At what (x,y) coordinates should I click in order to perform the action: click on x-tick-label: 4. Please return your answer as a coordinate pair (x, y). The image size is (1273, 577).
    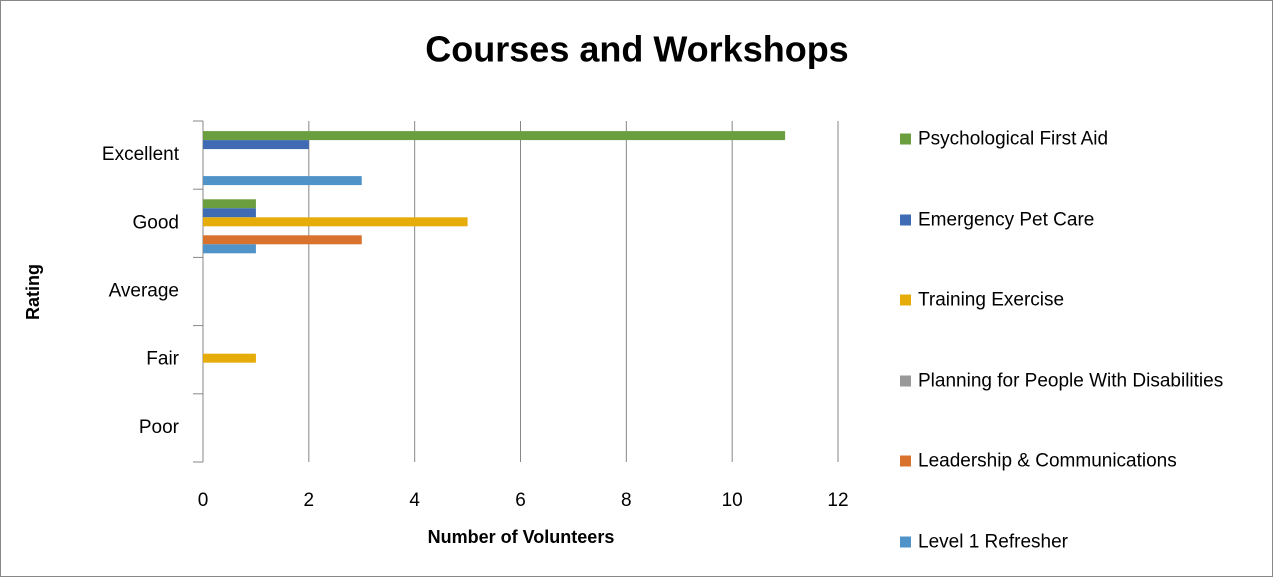
    Looking at the image, I should click on (414, 500).